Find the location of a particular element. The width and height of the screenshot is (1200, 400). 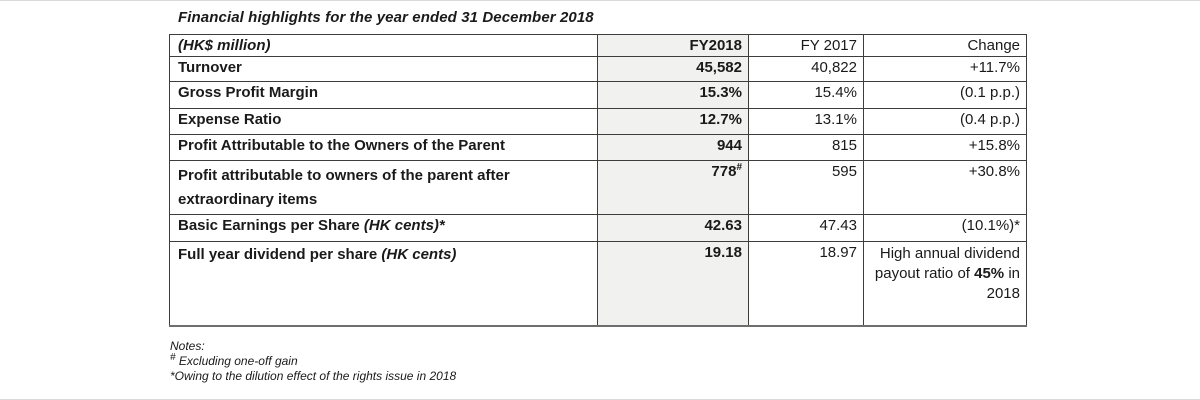

footnote-hash-text: Excluding one-off gain is located at coordinates (236, 361).